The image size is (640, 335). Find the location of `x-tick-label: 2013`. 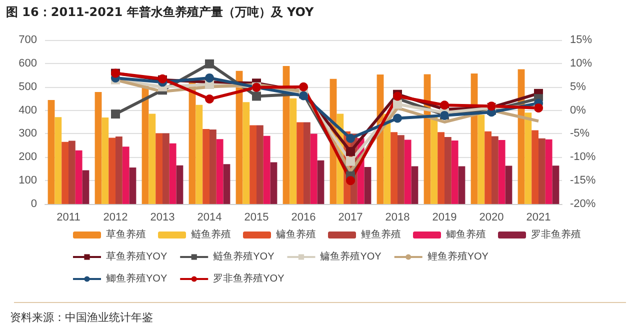

x-tick-label: 2013 is located at coordinates (162, 218).